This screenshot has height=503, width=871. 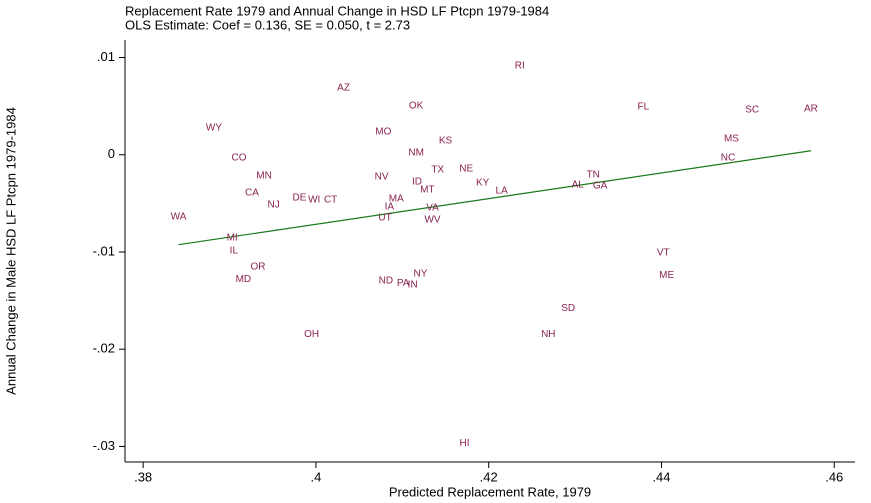 I want to click on point-label: NV, so click(x=382, y=176).